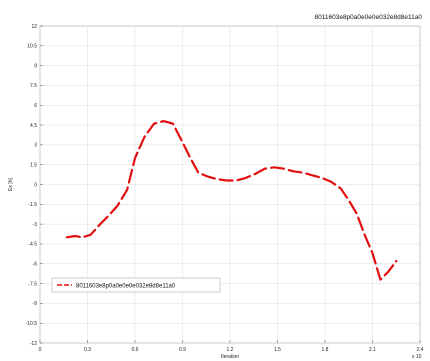 The height and width of the screenshot is (361, 430). What do you see at coordinates (33, 126) in the screenshot?
I see `y-tick-label: 4.5` at bounding box center [33, 126].